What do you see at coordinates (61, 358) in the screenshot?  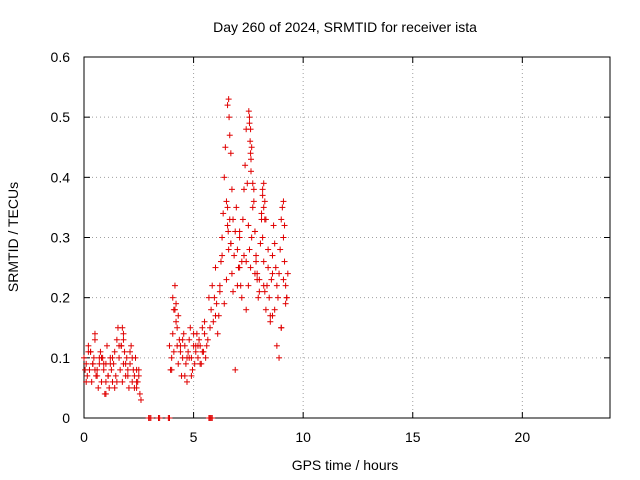 I see `y-tick-label: 0.1` at bounding box center [61, 358].